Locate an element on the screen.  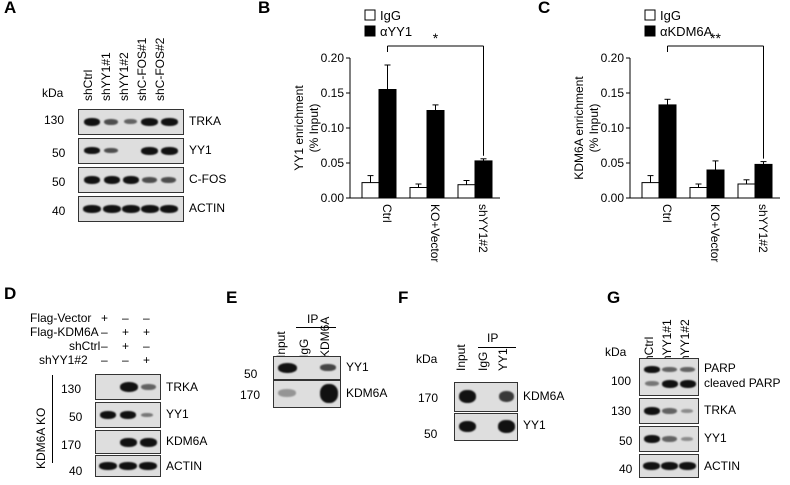
blot-label: C-FOS is located at coordinates (208, 179).